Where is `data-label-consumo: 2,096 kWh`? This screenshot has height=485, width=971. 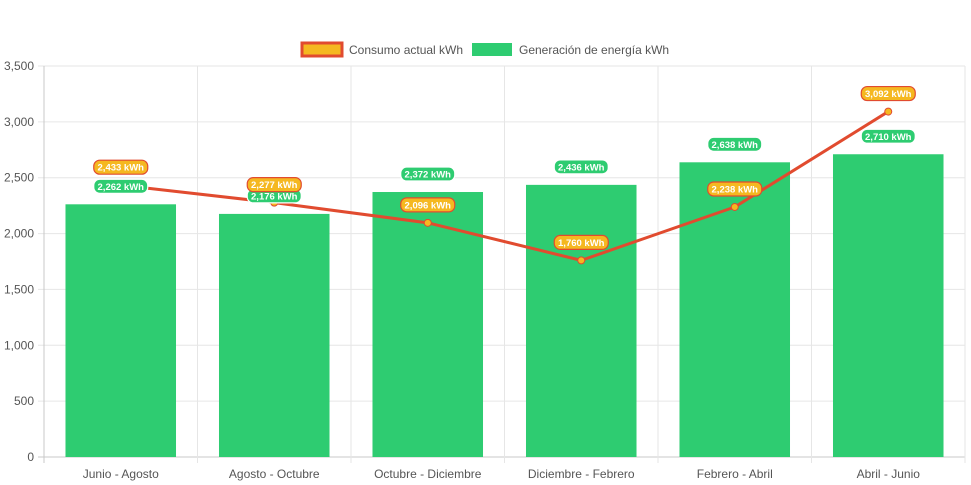
data-label-consumo: 2,096 kWh is located at coordinates (428, 205).